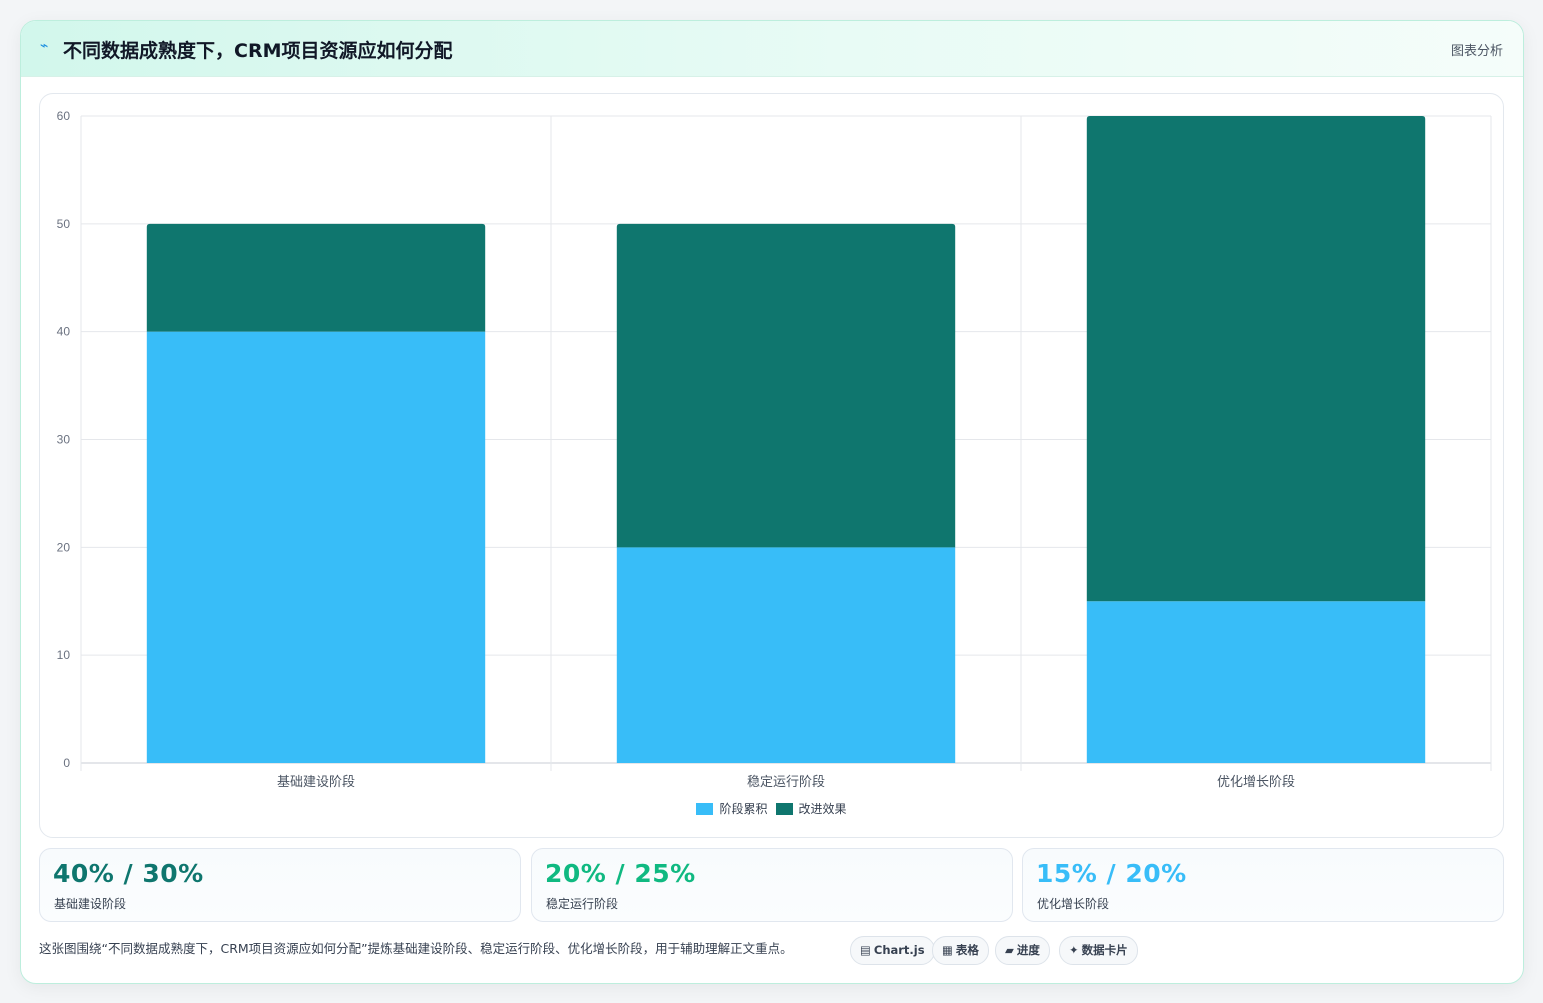 This screenshot has height=1003, width=1543. Describe the element at coordinates (1009, 950) in the screenshot. I see `progress-icon: ▰` at that location.